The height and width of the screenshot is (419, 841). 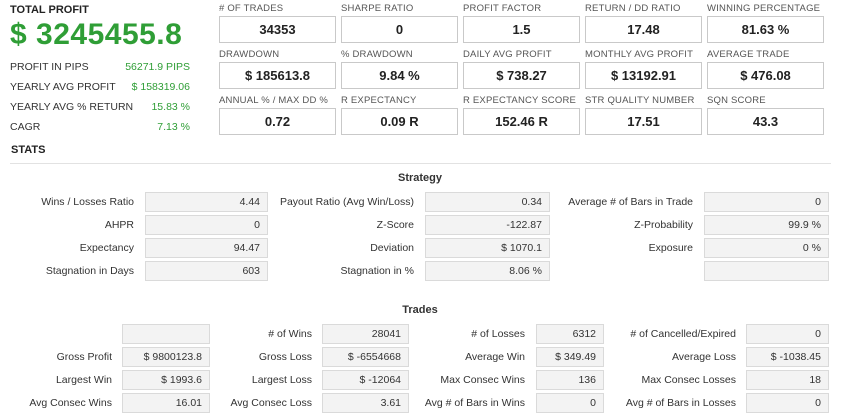 I want to click on metric-card: R EXPECTANCY 0.09 R, so click(x=399, y=115).